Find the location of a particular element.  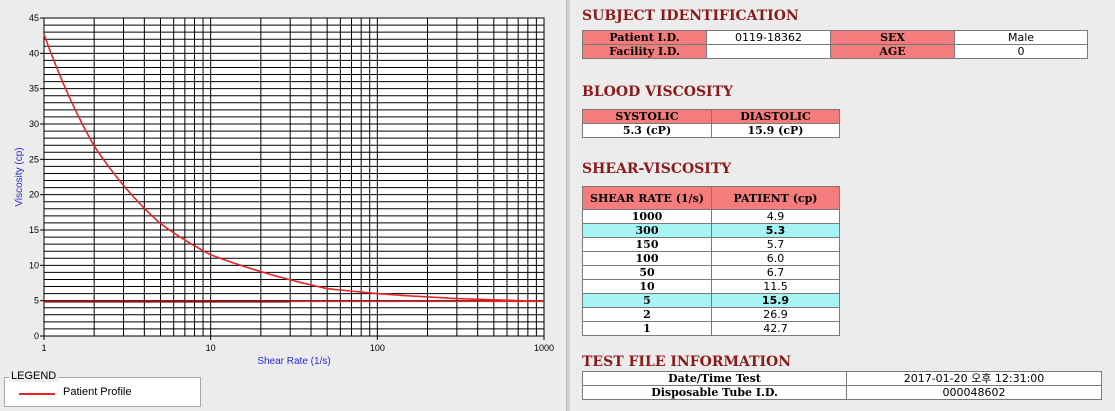

y-tick-label: 5 is located at coordinates (36, 301).